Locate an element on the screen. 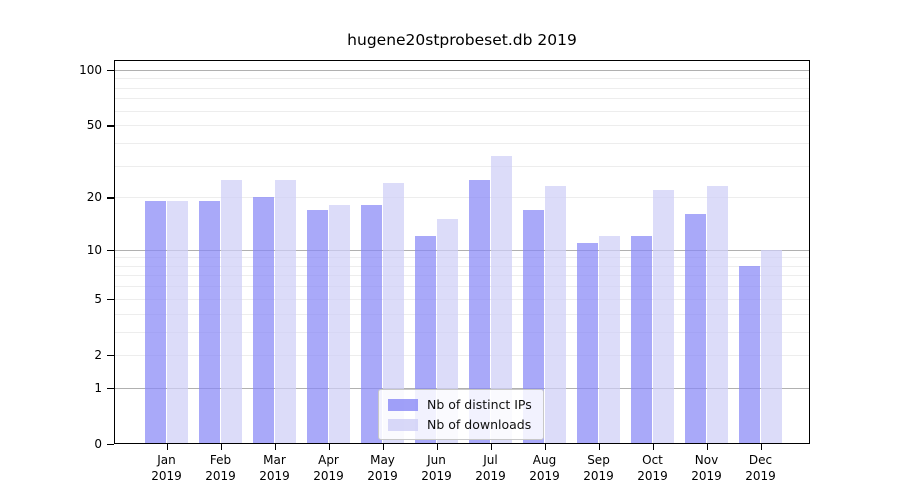  x-label-feb: Feb 2019 is located at coordinates (220, 468).